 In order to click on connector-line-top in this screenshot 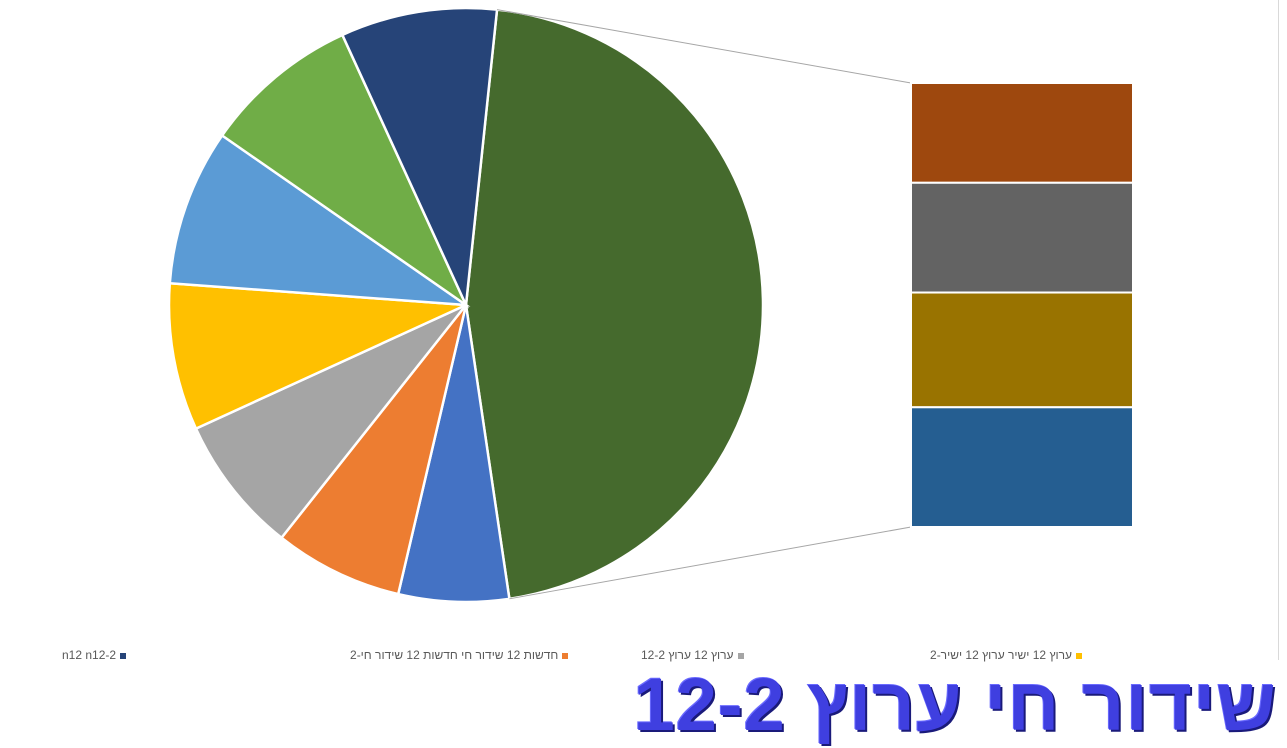, I will do `click(704, 46)`.